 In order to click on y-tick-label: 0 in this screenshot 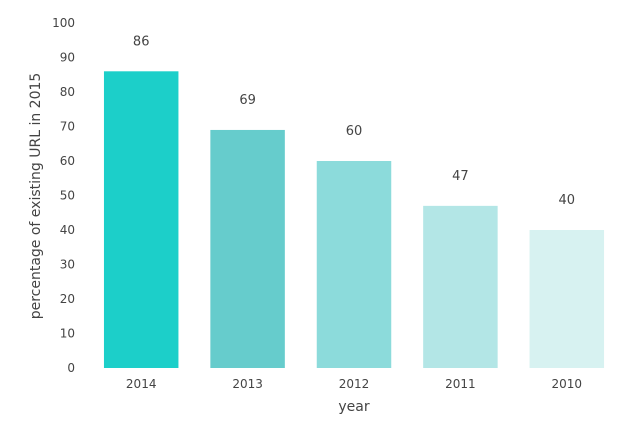, I will do `click(71, 368)`.